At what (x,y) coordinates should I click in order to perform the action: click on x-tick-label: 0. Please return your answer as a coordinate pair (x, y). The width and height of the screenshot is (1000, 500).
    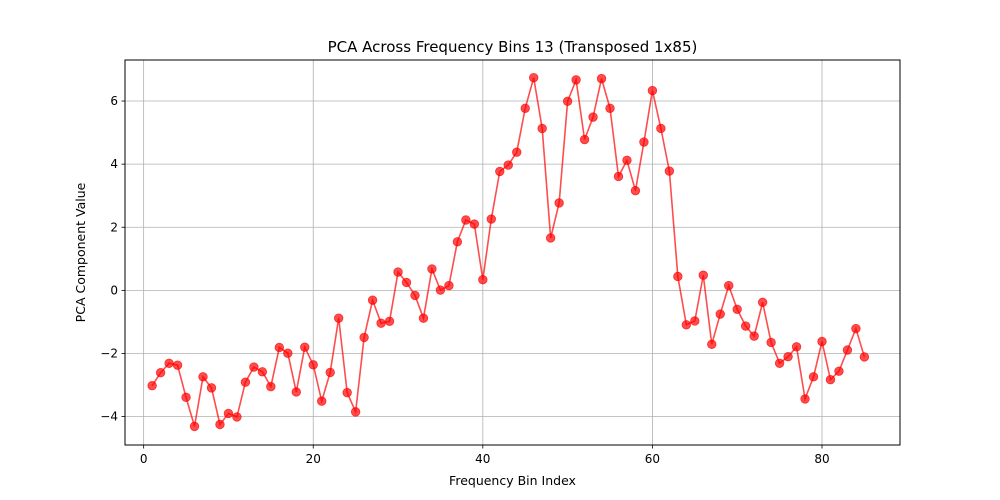
    Looking at the image, I should click on (144, 459).